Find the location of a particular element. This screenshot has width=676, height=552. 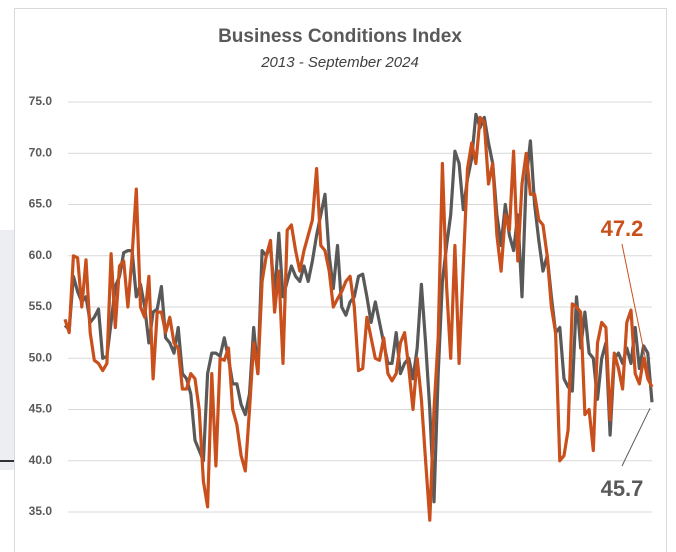

y-tick-label: 55.0 is located at coordinates (41, 306).